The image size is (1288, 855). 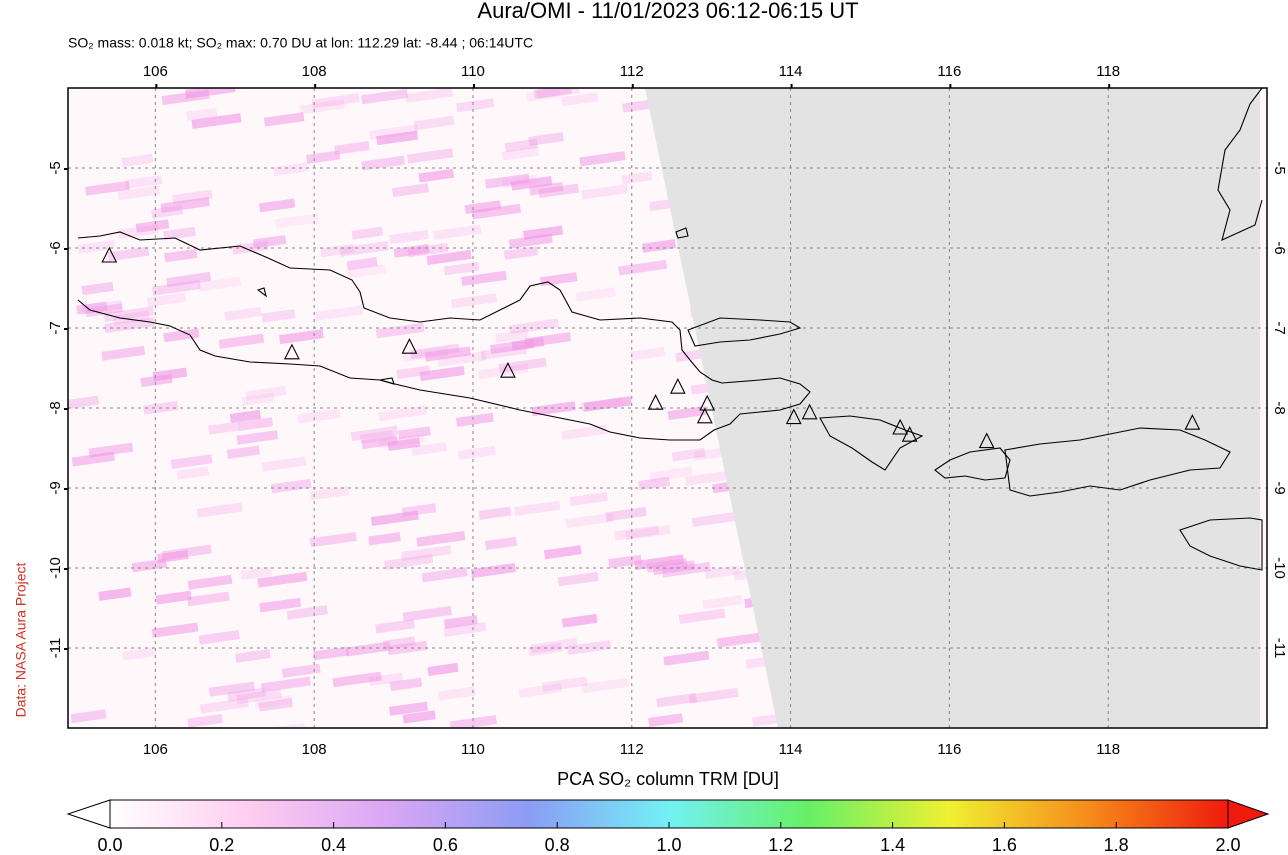 What do you see at coordinates (791, 71) in the screenshot?
I see `x-tick-label-top: 114` at bounding box center [791, 71].